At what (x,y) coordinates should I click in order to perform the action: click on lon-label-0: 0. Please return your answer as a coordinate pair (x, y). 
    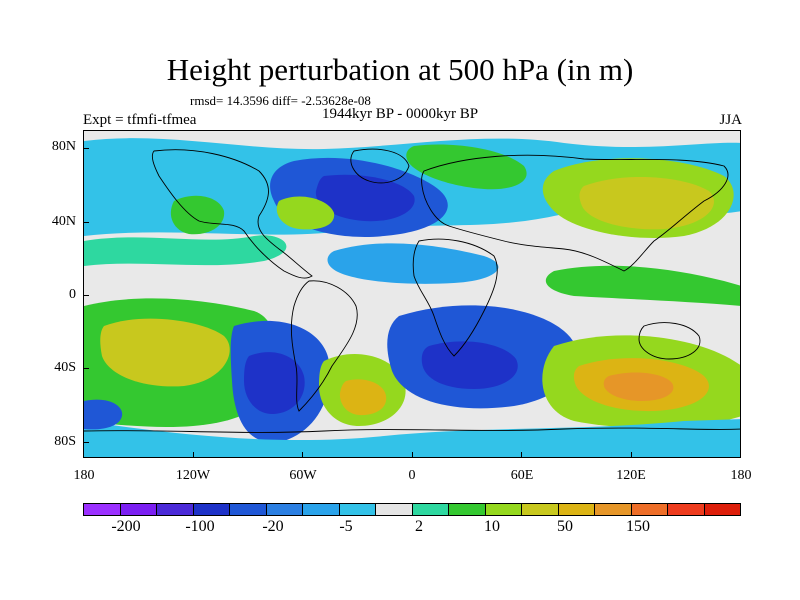
    Looking at the image, I should click on (412, 475).